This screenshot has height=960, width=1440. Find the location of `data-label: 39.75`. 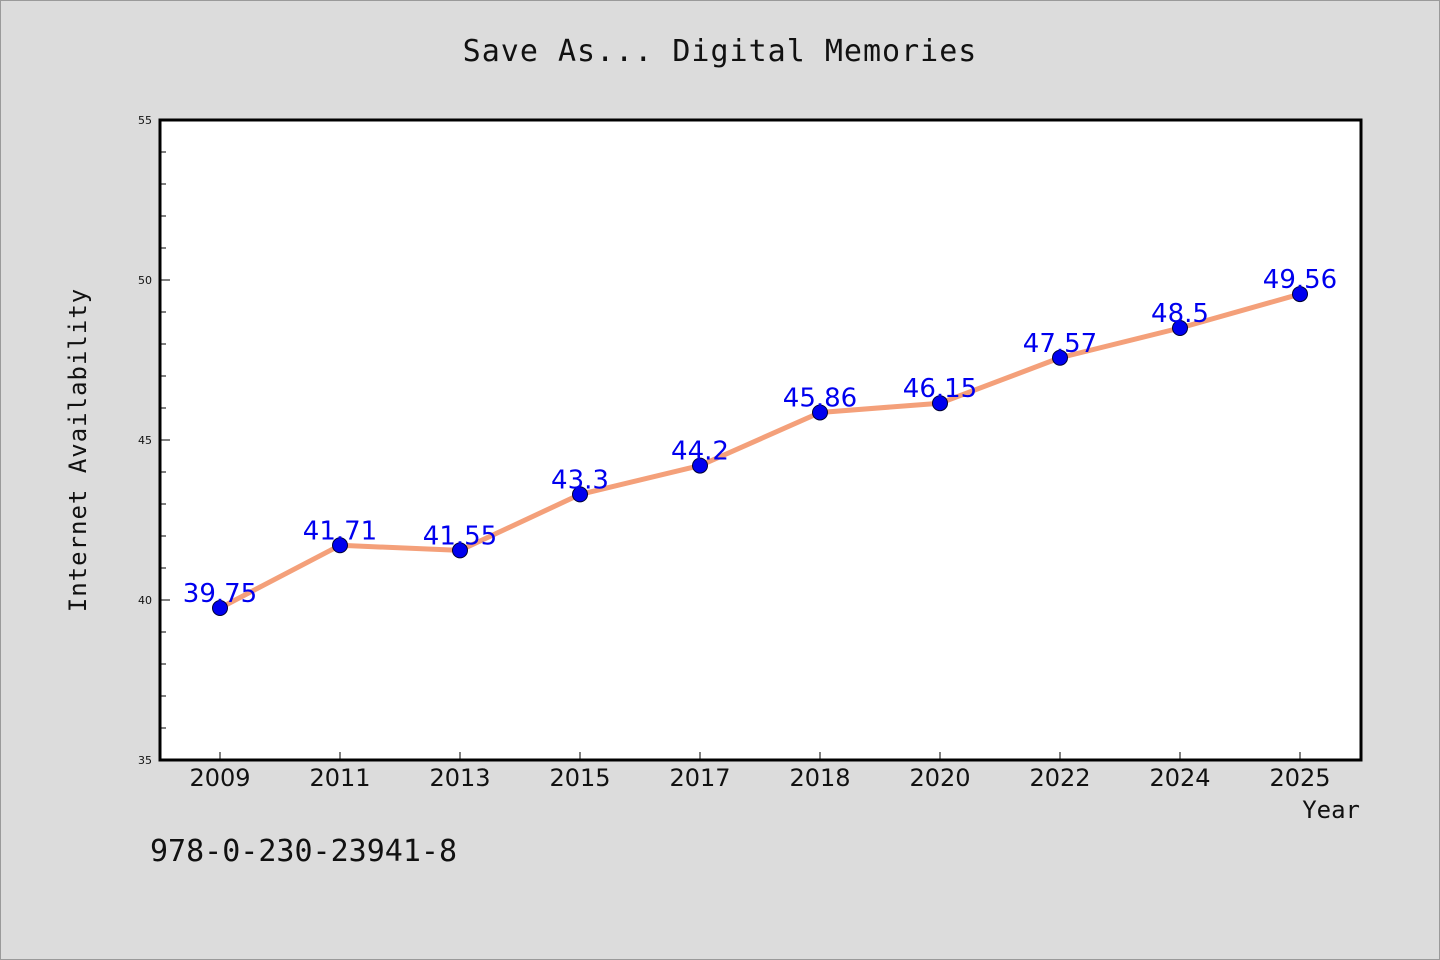

data-label: 39.75 is located at coordinates (220, 594).